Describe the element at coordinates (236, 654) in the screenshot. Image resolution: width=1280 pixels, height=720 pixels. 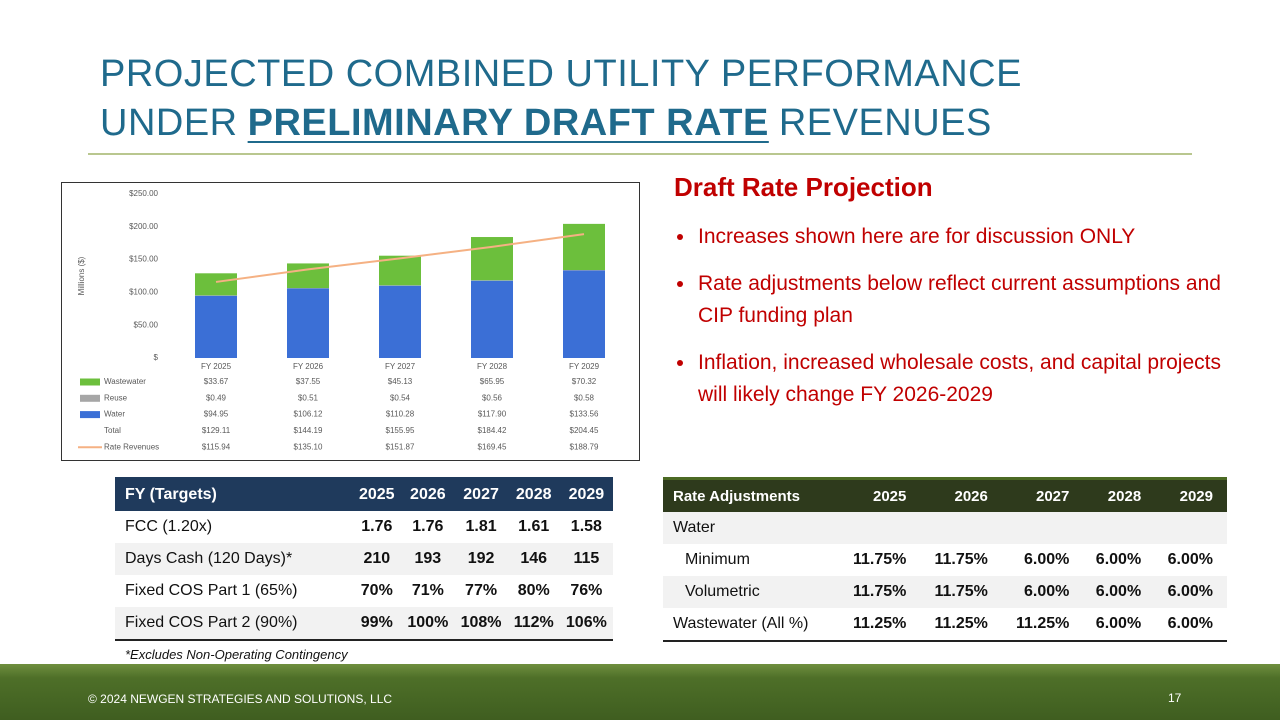
I see `footnote: *Excludes Non-Operating Contingency` at that location.